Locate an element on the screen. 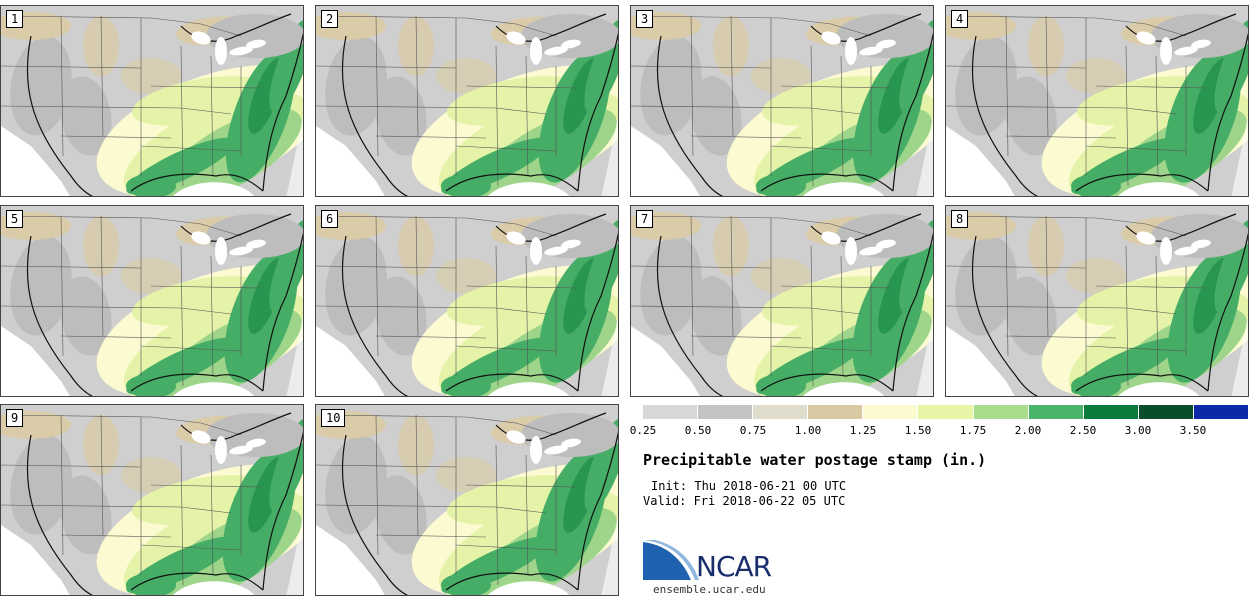  ensemble-member-map: 6 is located at coordinates (467, 301).